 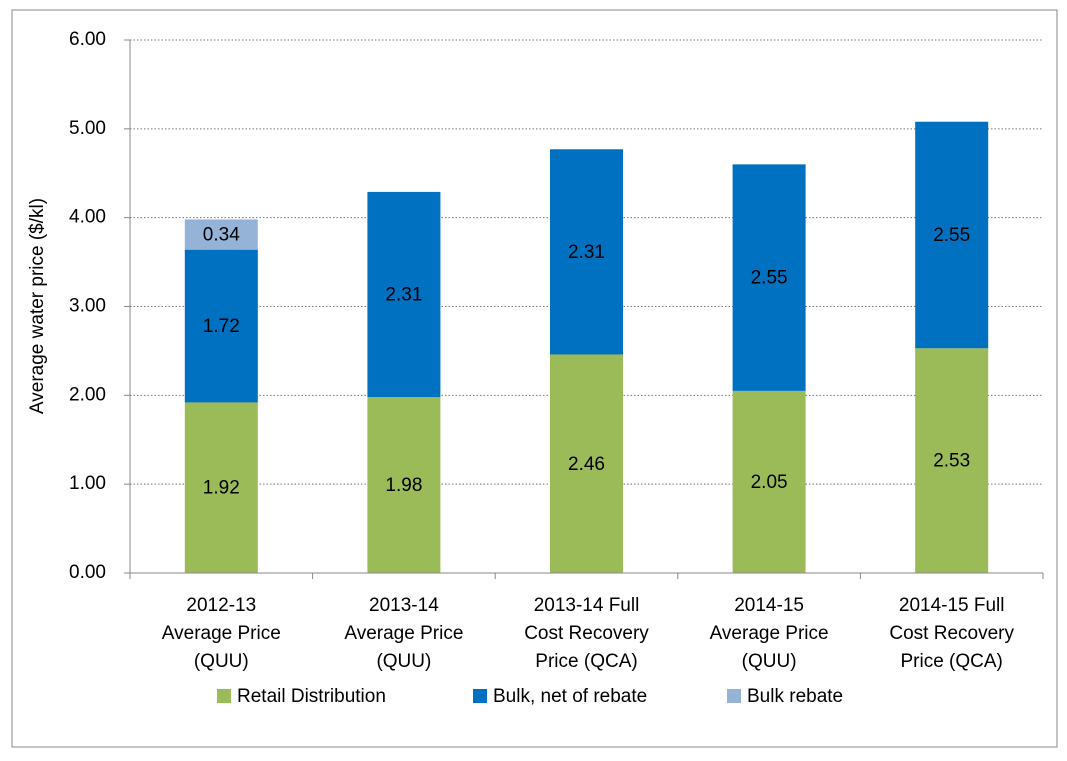 I want to click on y-tick-label: 3.00, so click(x=87, y=306).